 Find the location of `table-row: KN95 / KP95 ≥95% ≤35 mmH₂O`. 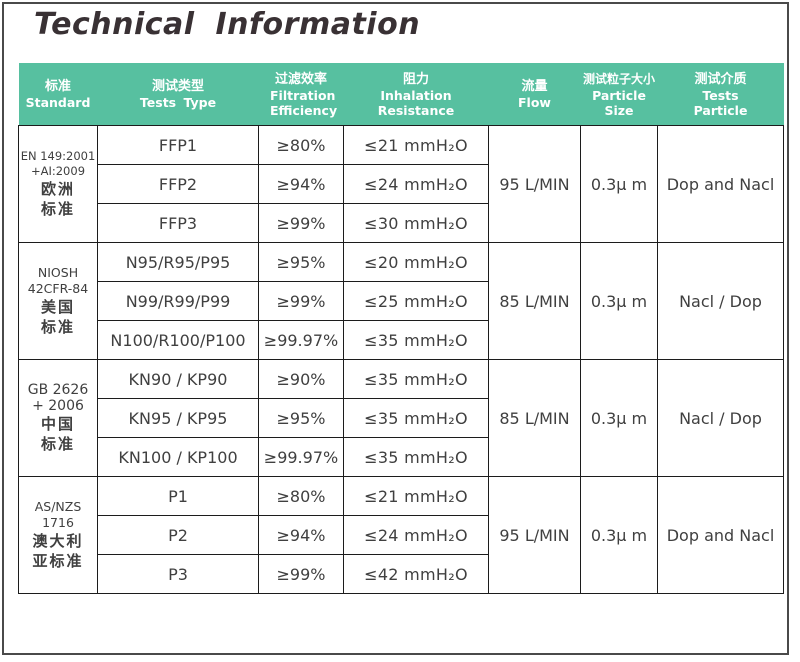

table-row: KN95 / KP95 ≥95% ≤35 mmH₂O is located at coordinates (401, 418).